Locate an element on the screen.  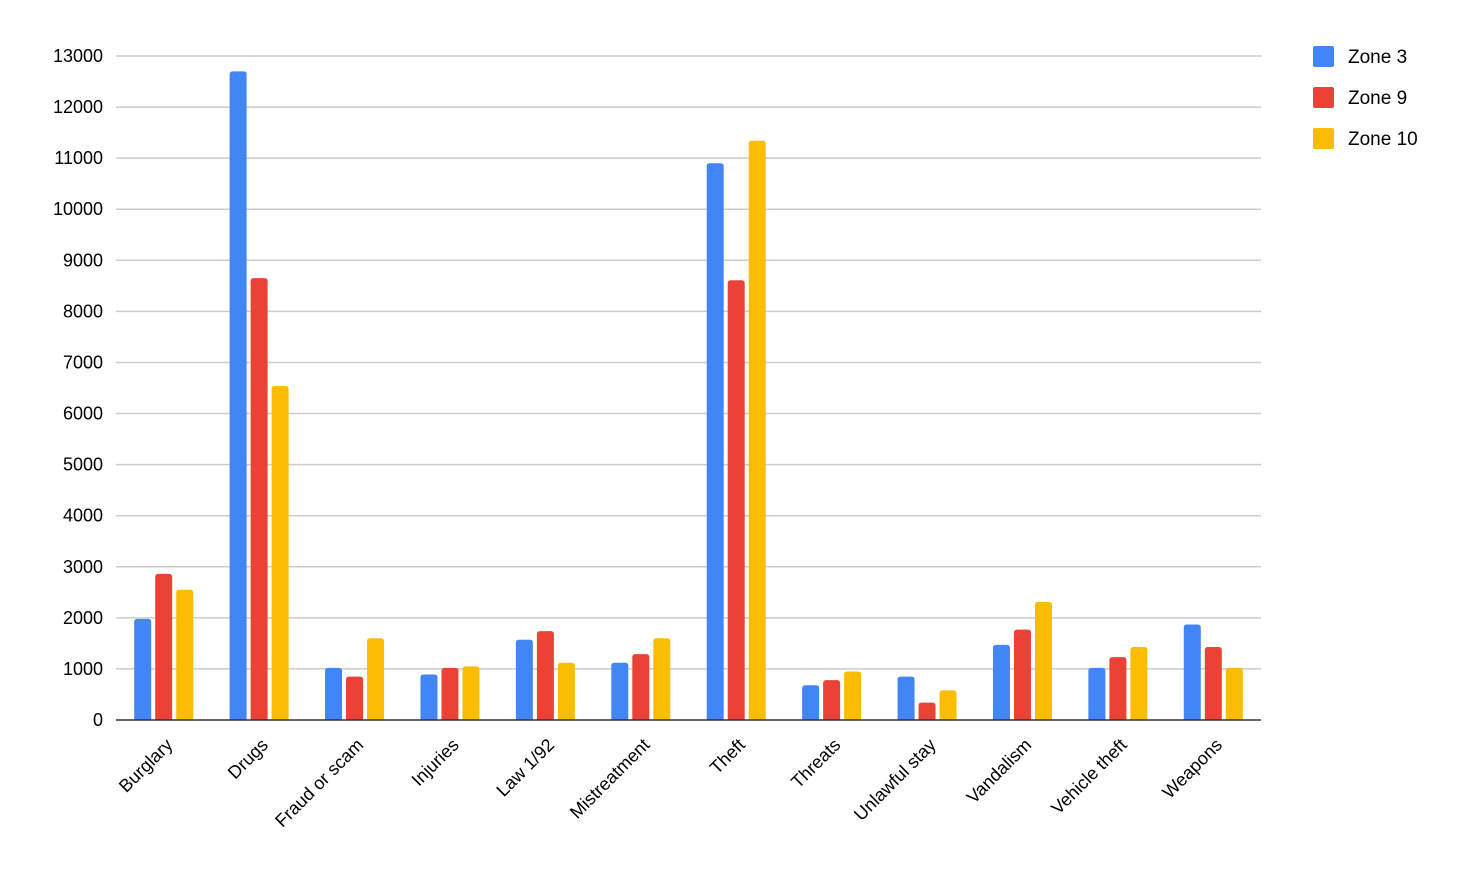
x-tick-label: Theft is located at coordinates (727, 756).